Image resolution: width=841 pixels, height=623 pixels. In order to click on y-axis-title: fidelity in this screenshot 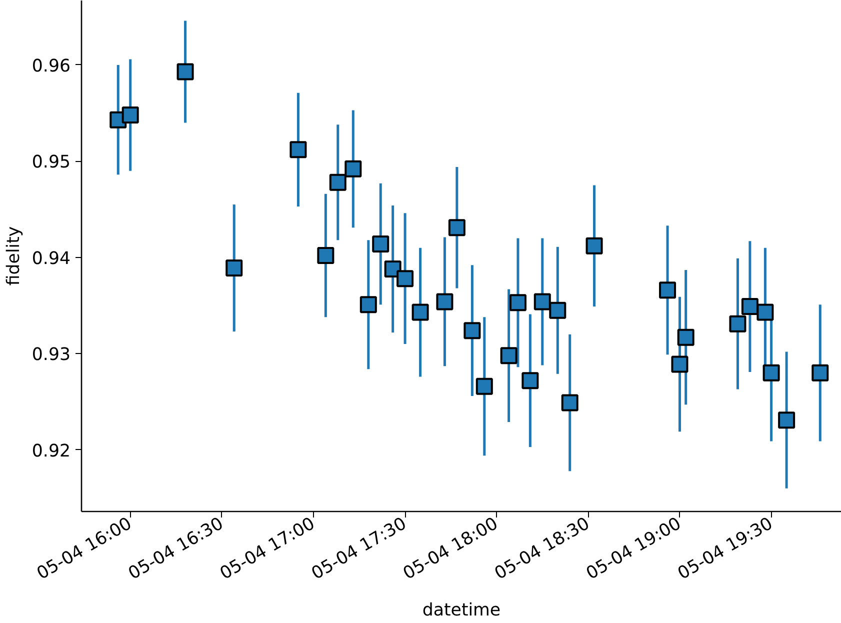, I will do `click(14, 256)`.